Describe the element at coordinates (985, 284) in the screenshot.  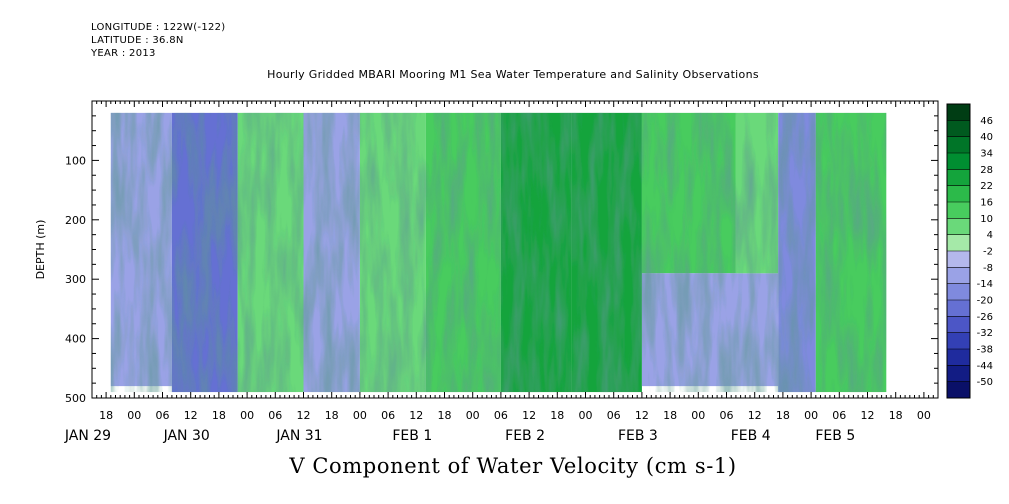
I see `colorbar-label: -14` at that location.